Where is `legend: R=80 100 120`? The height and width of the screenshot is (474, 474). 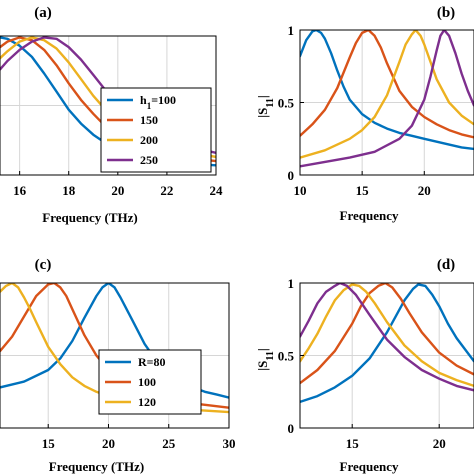
legend: R=80 100 120 is located at coordinates (150, 382).